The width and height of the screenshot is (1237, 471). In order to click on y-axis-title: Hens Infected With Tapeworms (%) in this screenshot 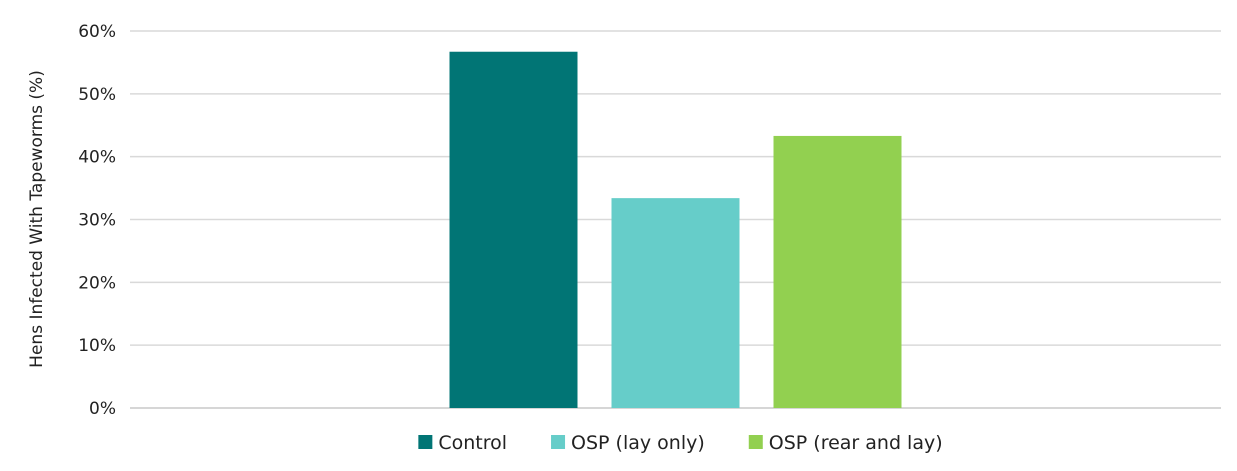, I will do `click(37, 219)`.